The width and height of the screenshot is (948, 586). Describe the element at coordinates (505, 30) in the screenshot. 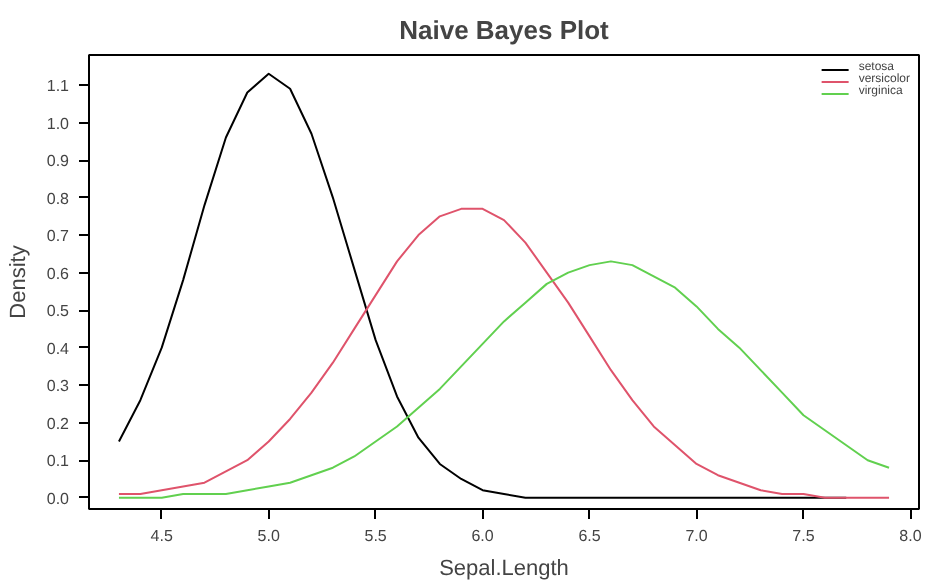

I see `chart-title: Naive Bayes Plot` at that location.